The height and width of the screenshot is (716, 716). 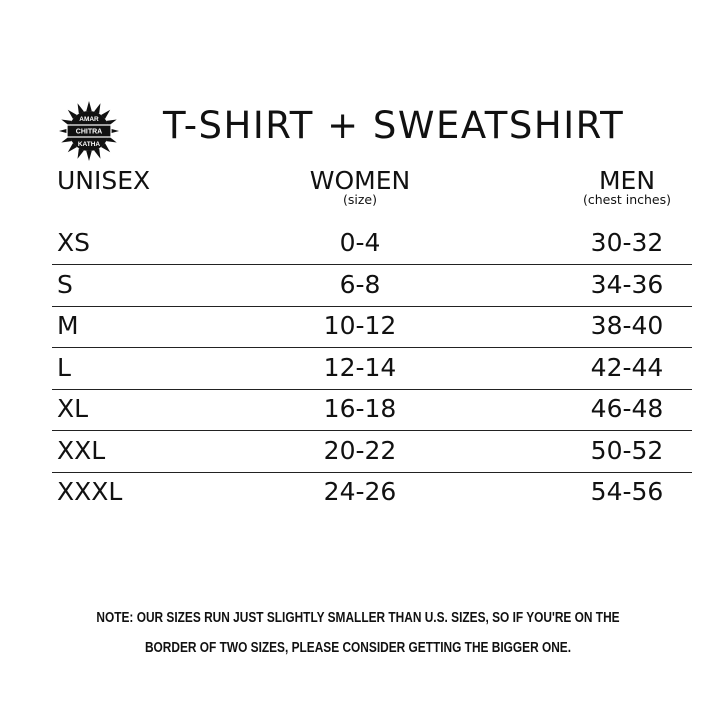 I want to click on amar-chitra-katha-logo: AMAR CHITRA KATHA, so click(x=89, y=131).